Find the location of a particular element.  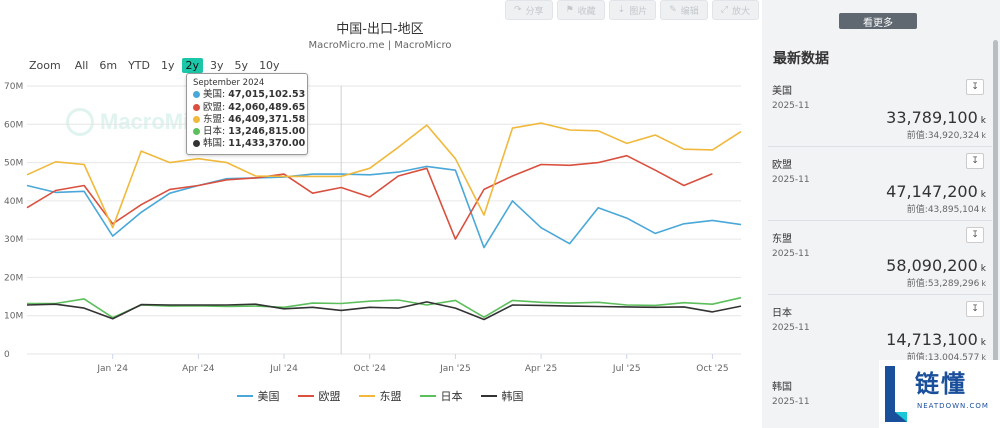

y-tick-label: 50M is located at coordinates (13, 164).